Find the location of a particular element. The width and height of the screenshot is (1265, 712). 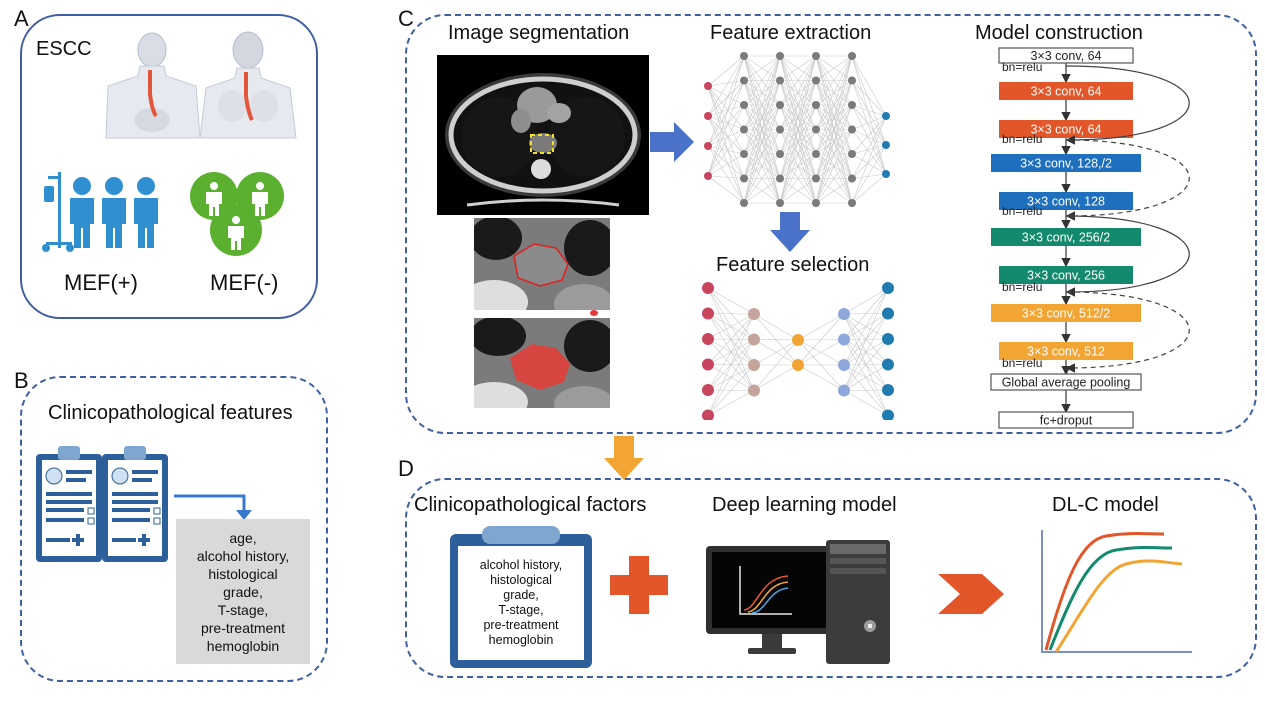

feature-selection-network is located at coordinates (798, 351).